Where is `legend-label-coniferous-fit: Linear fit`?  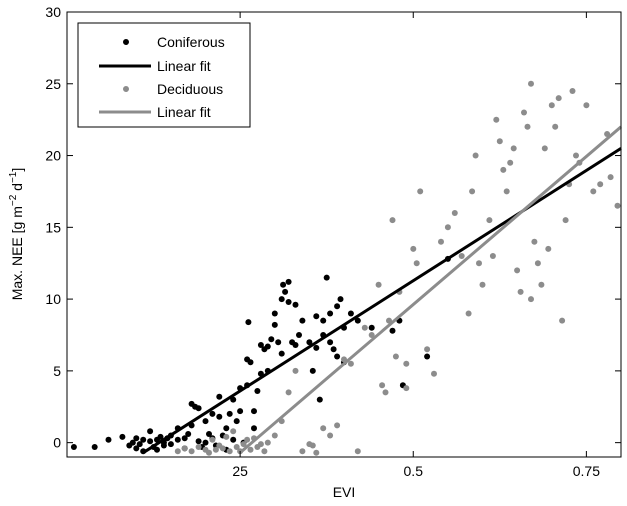 legend-label-coniferous-fit: Linear fit is located at coordinates (184, 66).